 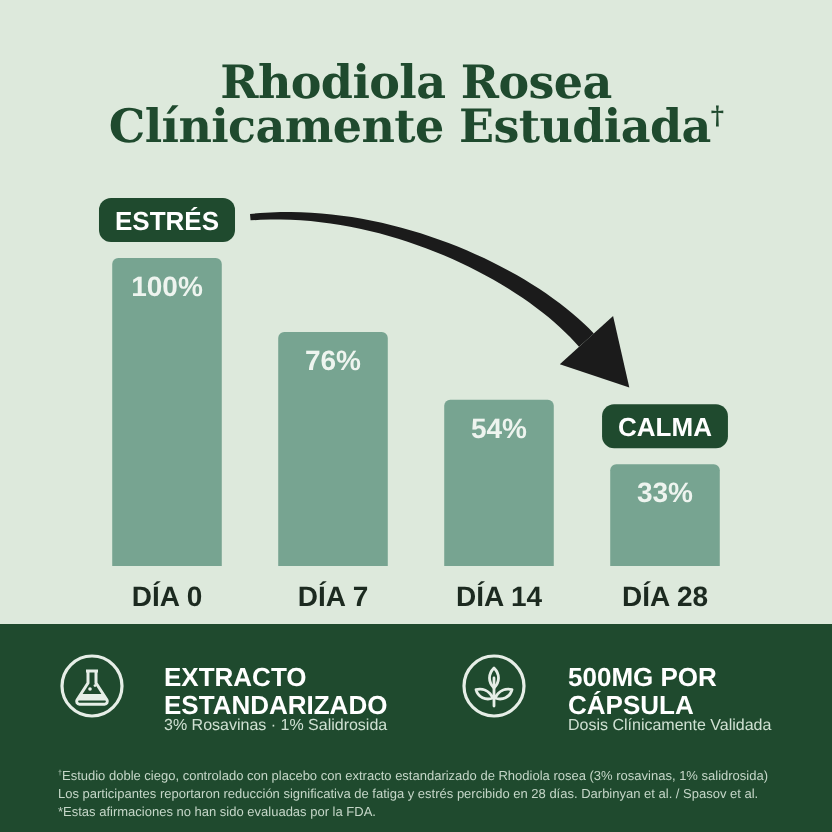 What do you see at coordinates (276, 726) in the screenshot?
I see `text: 3% Rosavinas · 1% Salidrosida` at bounding box center [276, 726].